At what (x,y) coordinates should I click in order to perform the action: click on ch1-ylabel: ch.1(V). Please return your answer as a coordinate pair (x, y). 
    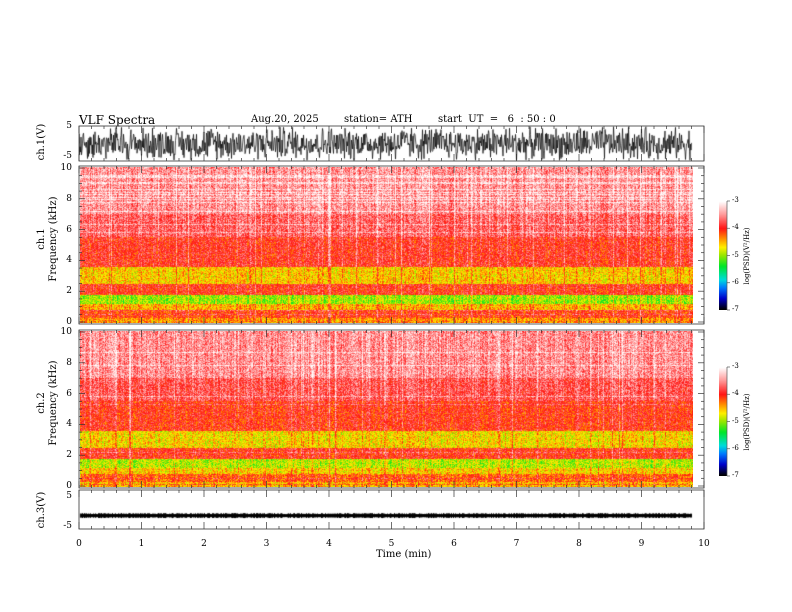
    Looking at the image, I should click on (41, 142).